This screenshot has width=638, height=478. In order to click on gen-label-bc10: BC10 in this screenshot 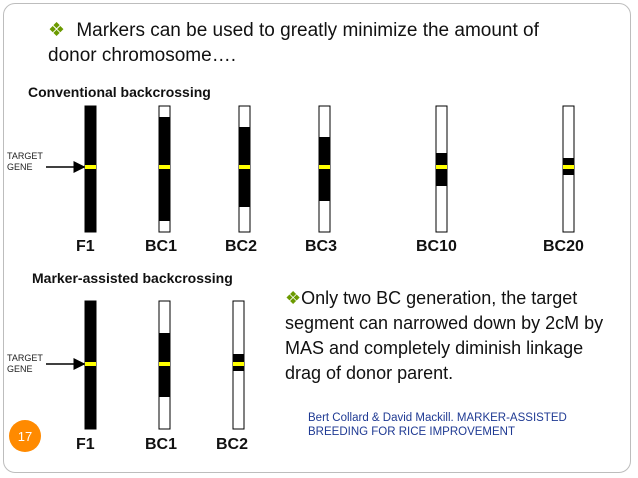, I will do `click(436, 246)`.